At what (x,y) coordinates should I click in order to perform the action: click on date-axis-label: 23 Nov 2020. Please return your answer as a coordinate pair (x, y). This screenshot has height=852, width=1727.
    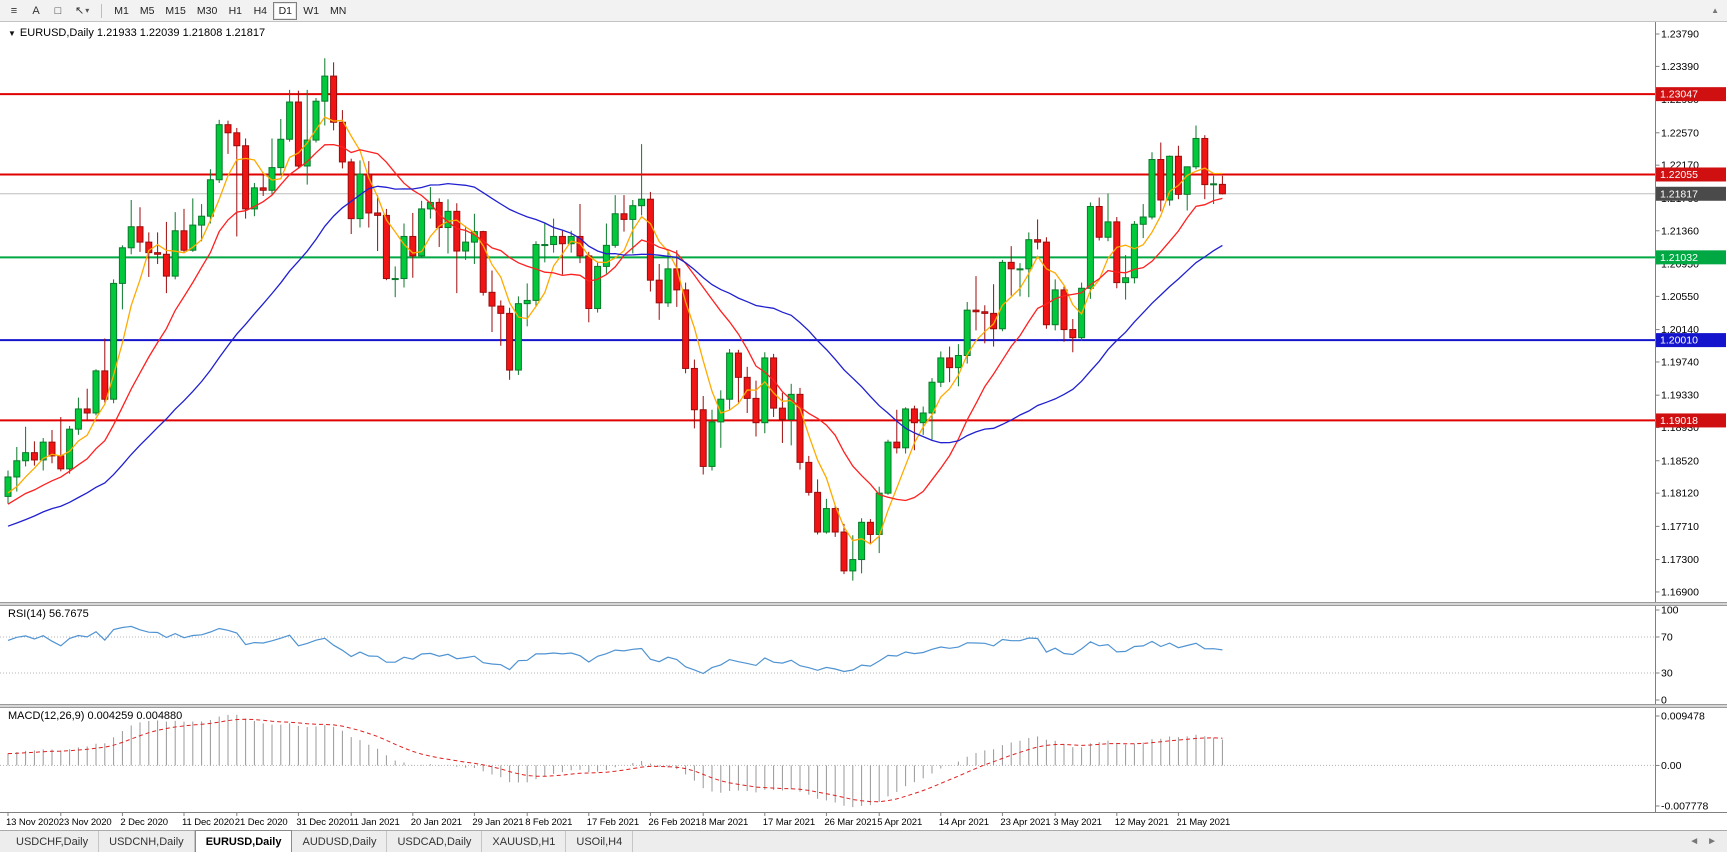
    Looking at the image, I should click on (85, 822).